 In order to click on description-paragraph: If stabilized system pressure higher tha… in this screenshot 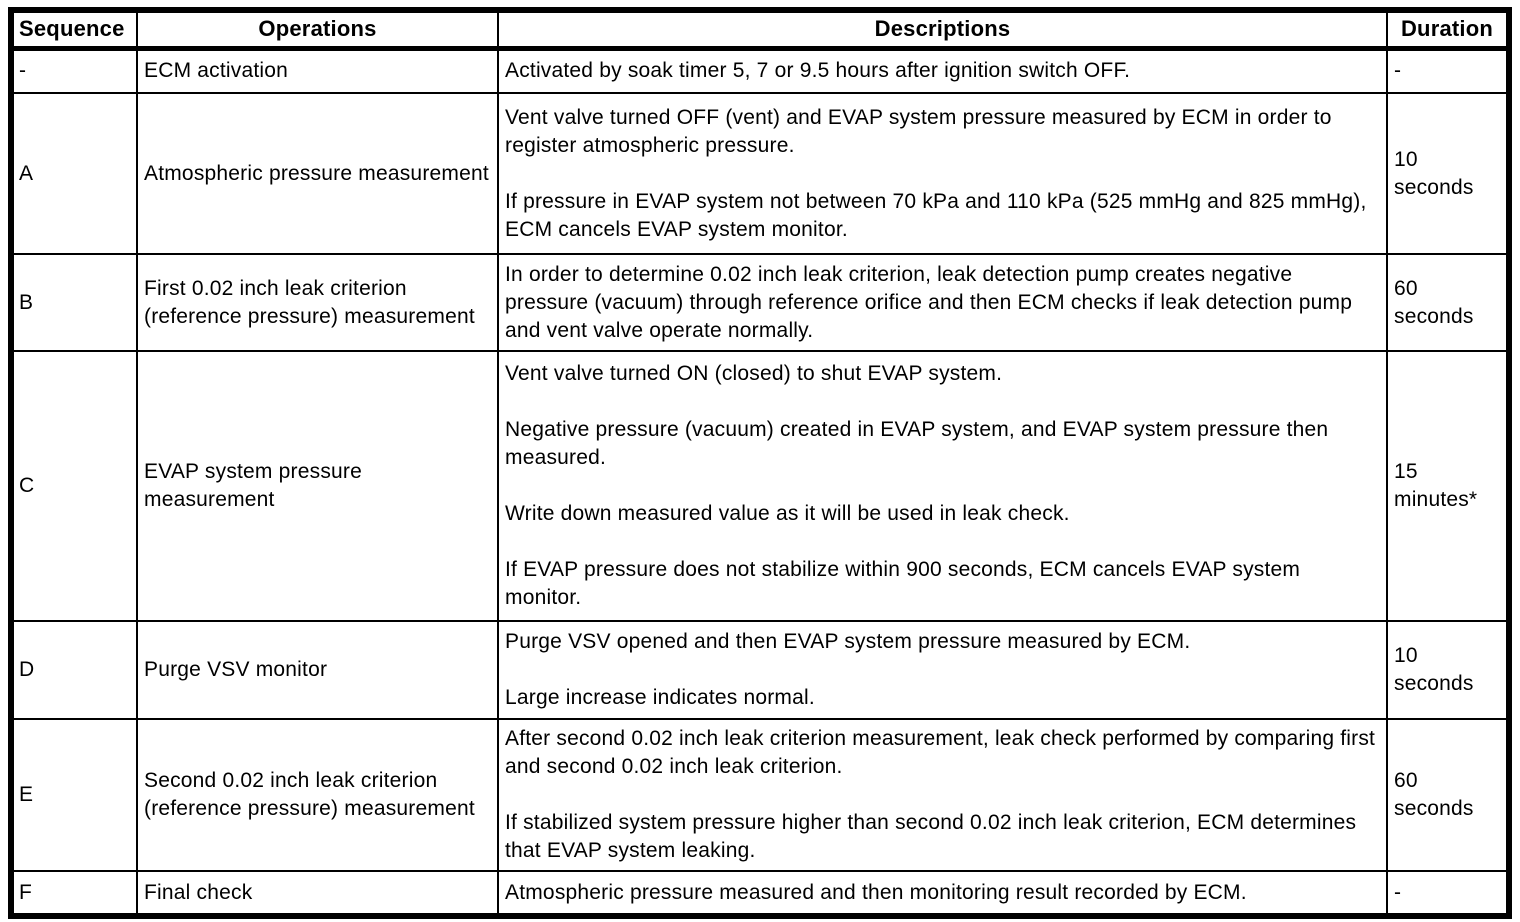, I will do `click(931, 836)`.